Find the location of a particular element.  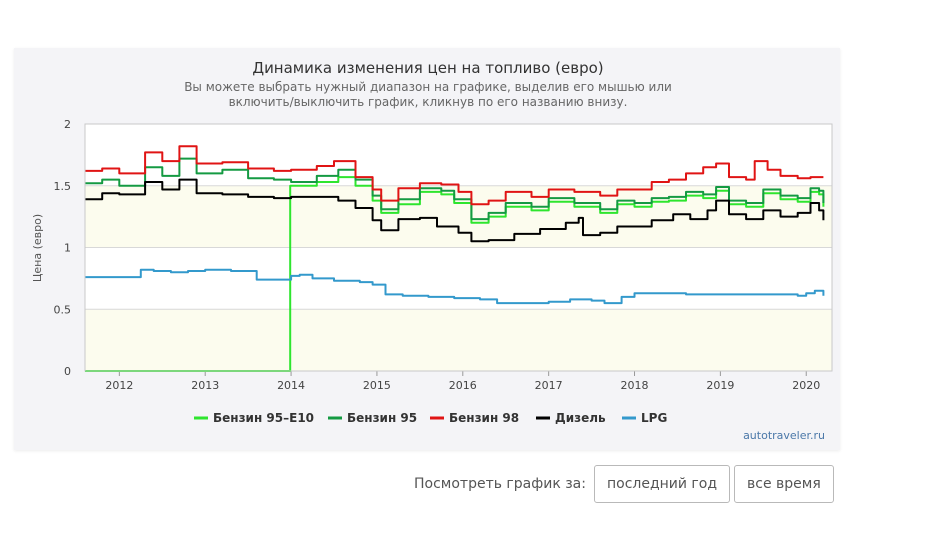

x-tick-label: 2013 is located at coordinates (205, 385).